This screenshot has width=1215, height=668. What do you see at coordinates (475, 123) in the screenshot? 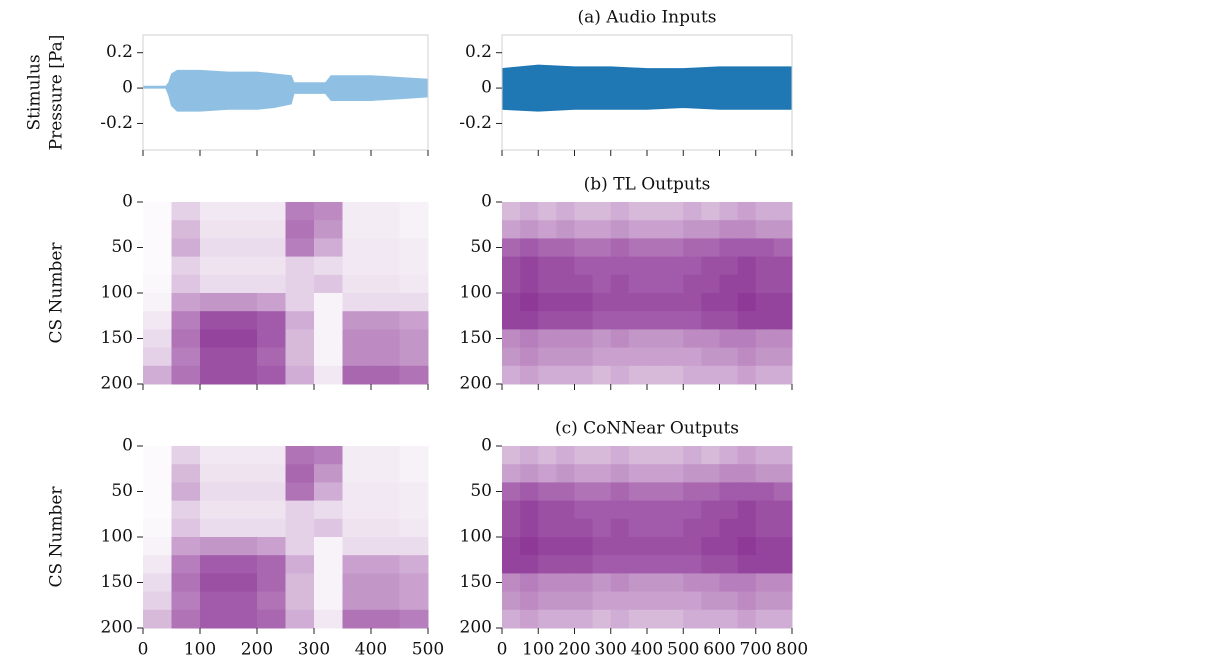
I see `y-tick-label: -0.2` at bounding box center [475, 123].